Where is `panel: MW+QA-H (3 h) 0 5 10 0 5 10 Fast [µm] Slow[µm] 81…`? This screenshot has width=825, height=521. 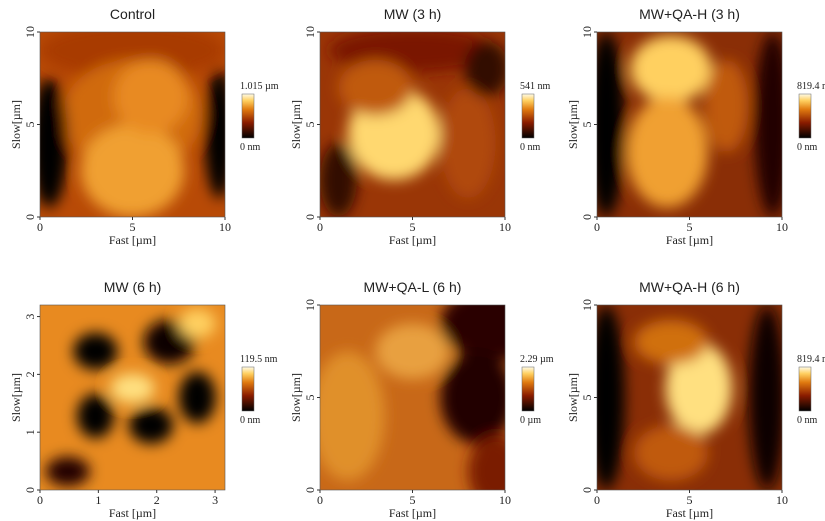 panel: MW+QA-H (3 h) 0 5 10 0 5 10 Fast [µm] Slow[µm] 81… is located at coordinates (695, 126).